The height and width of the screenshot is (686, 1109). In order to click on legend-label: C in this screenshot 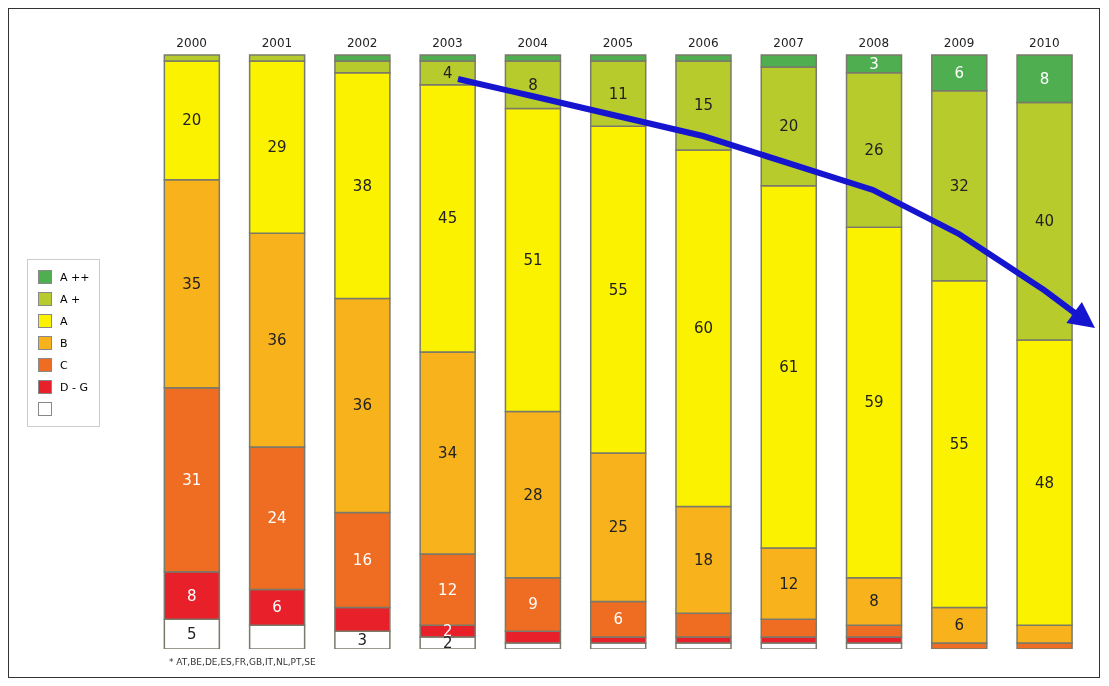, I will do `click(64, 365)`.